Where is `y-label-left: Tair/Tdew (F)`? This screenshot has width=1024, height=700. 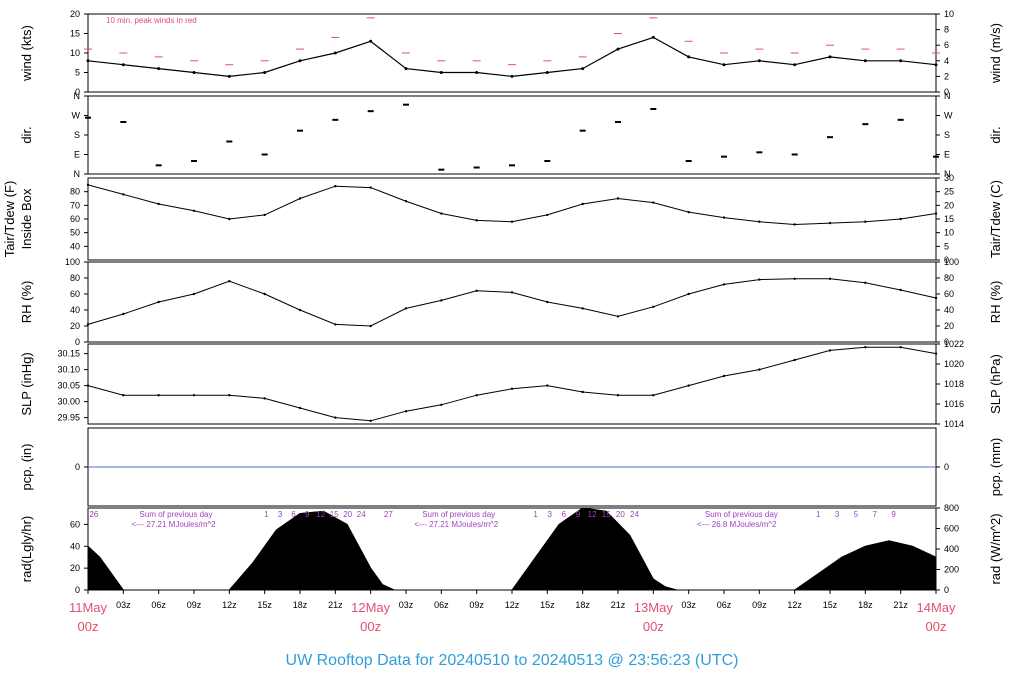
y-label-left: Tair/Tdew (F) is located at coordinates (9, 219).